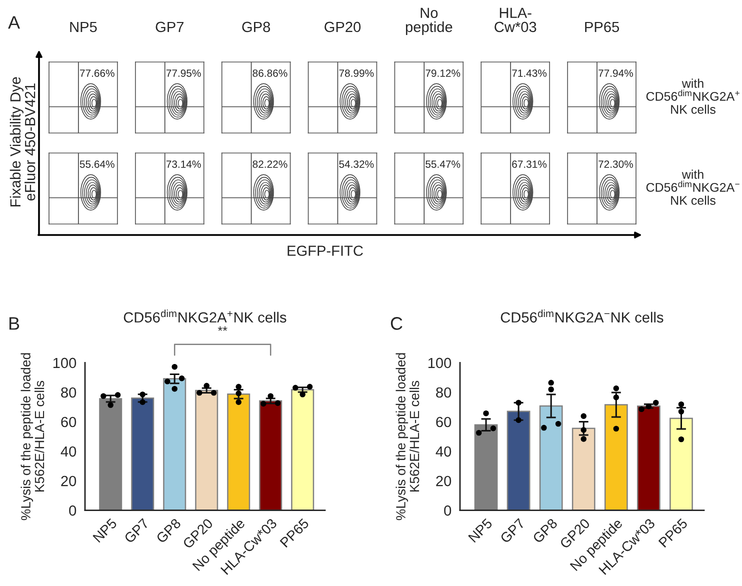  I want to click on category-label: HLA- Cw*03, so click(515, 20).